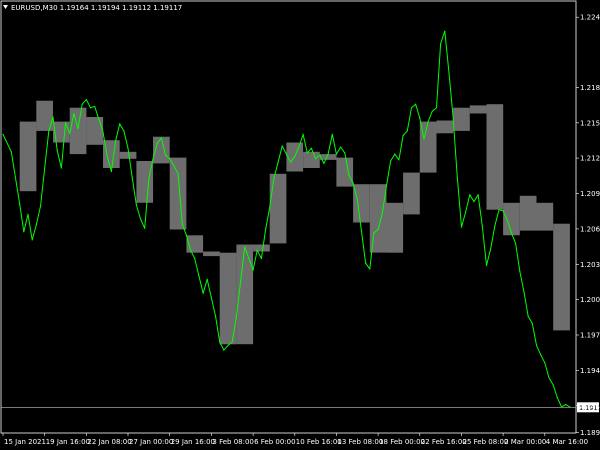  I want to click on y-tick-label: 1.20045, so click(590, 300).